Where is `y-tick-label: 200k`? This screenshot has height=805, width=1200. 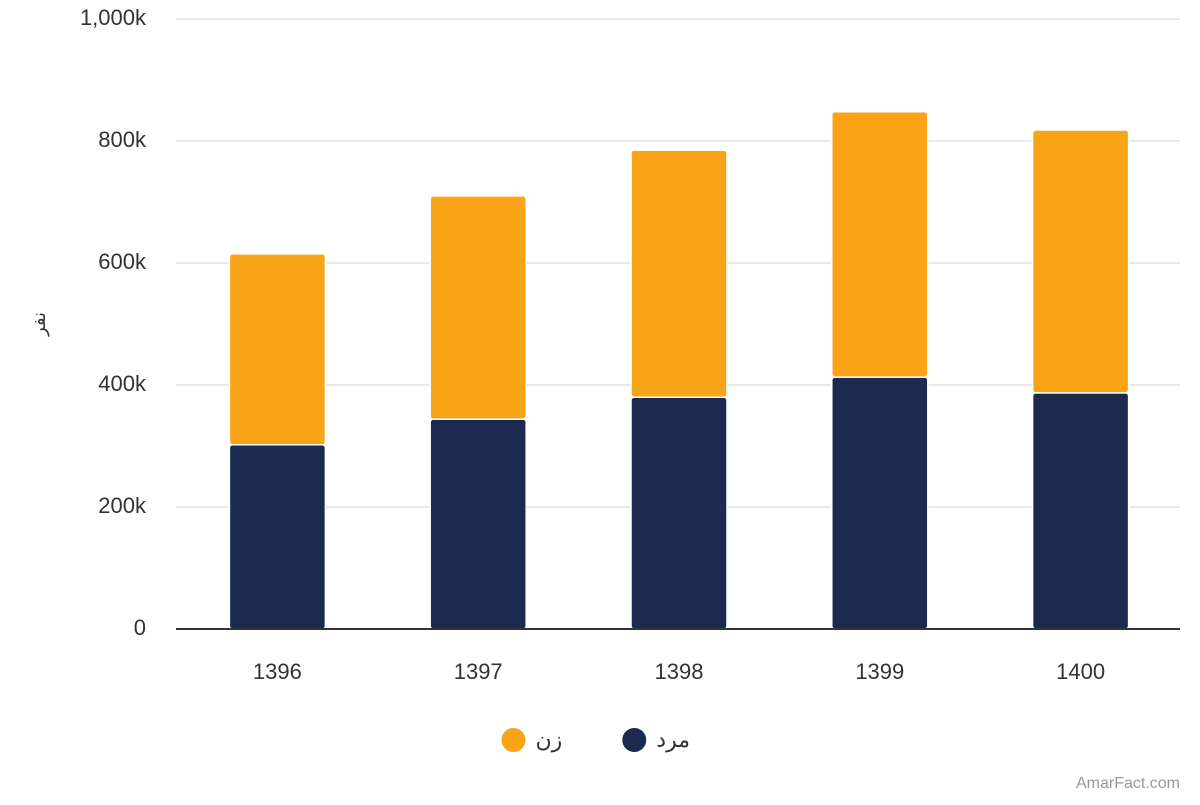
y-tick-label: 200k is located at coordinates (122, 505).